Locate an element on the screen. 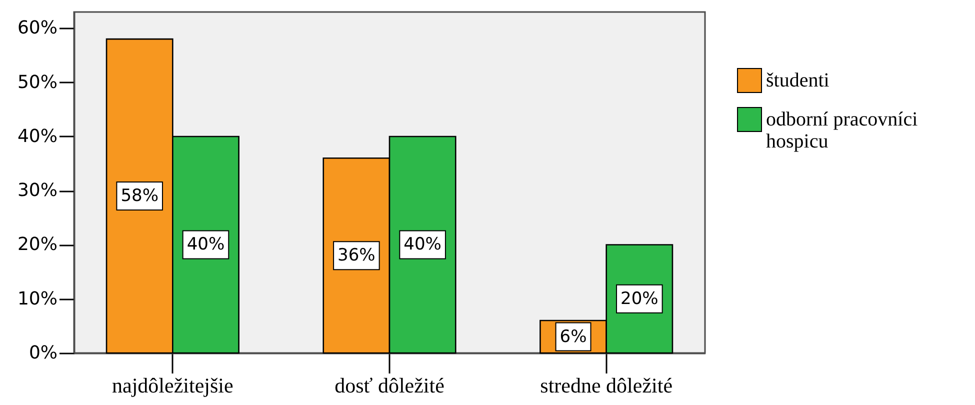  data-label: 36% is located at coordinates (357, 256).